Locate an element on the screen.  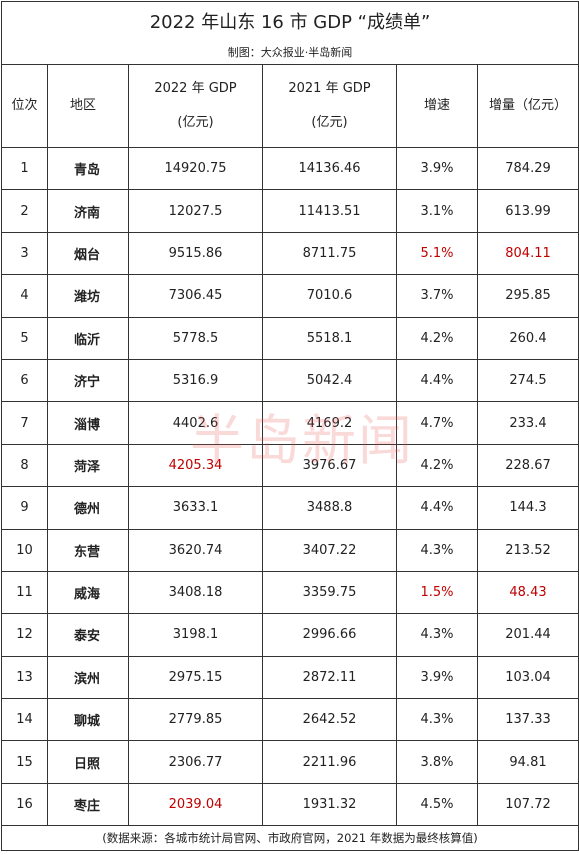
table-row: 12 泰安 3198.1 2996.66 4.3% 201.44 is located at coordinates (290, 635).